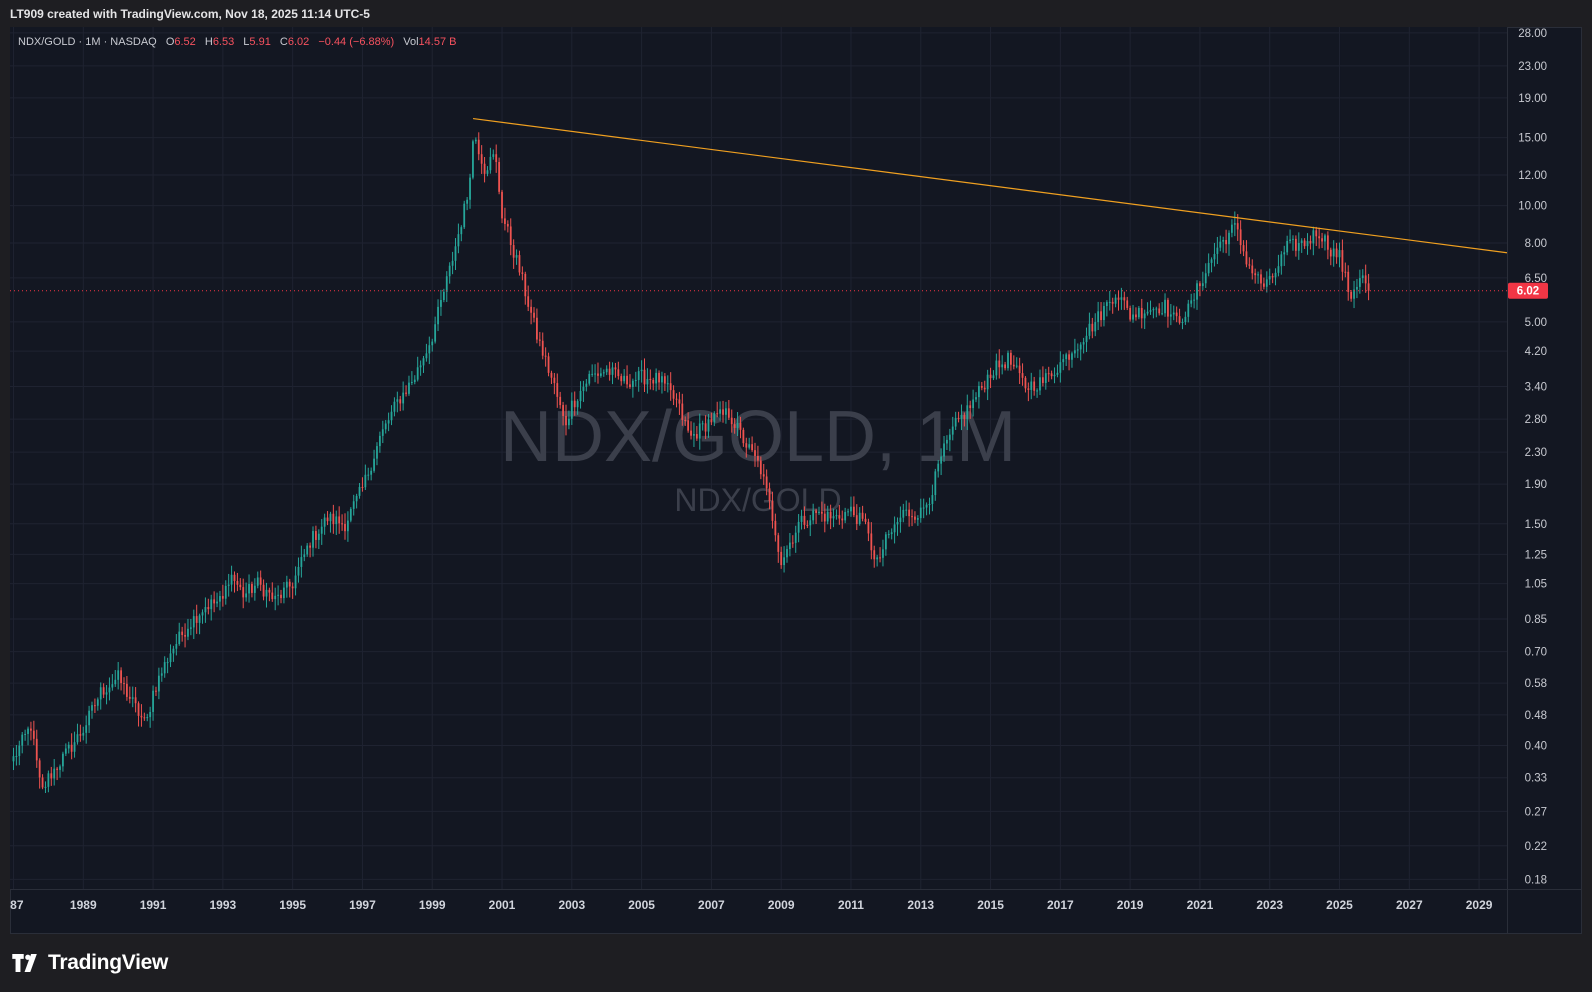 This screenshot has height=992, width=1592. What do you see at coordinates (1536, 525) in the screenshot?
I see `y-tick-label: 1.50` at bounding box center [1536, 525].